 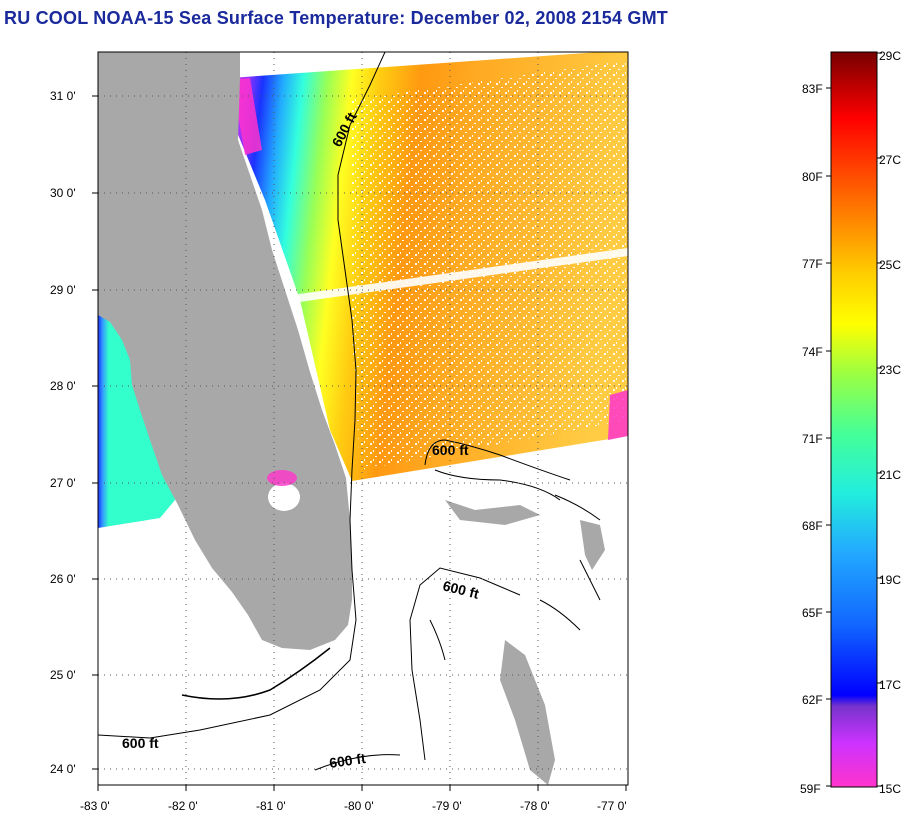 What do you see at coordinates (812, 613) in the screenshot?
I see `colorbar-label-65f: 65F` at bounding box center [812, 613].